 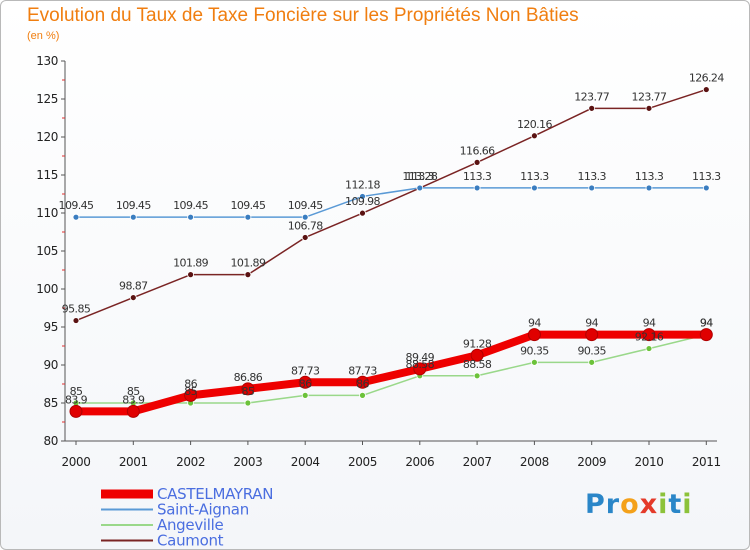 I want to click on data-label-caumont: 98.87, so click(x=133, y=286).